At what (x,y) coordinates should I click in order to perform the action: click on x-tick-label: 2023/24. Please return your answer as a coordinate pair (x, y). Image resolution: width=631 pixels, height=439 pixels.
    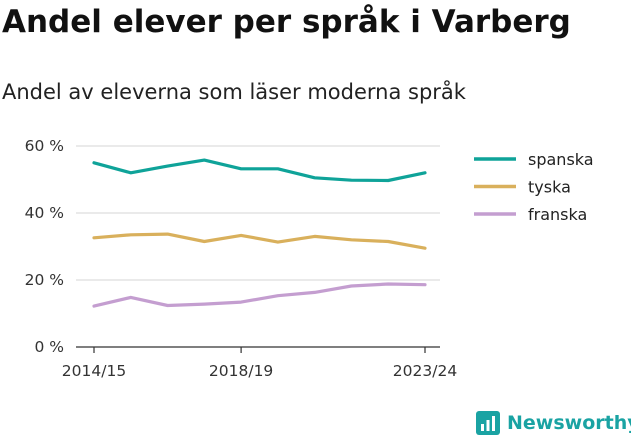
    Looking at the image, I should click on (425, 371).